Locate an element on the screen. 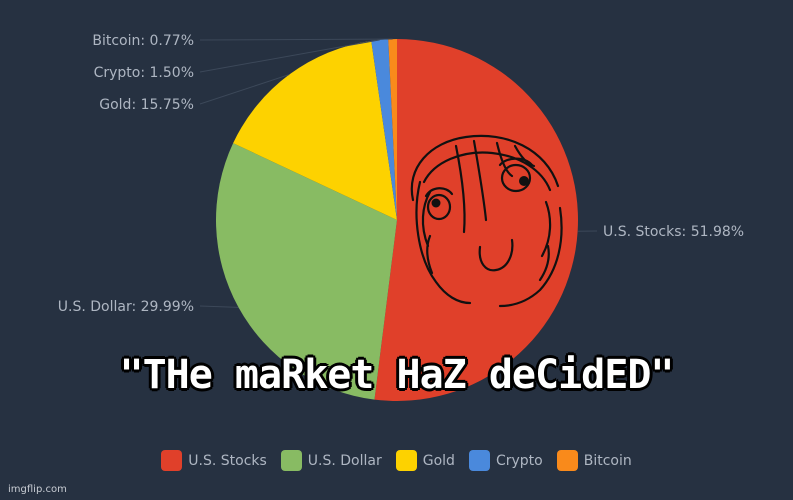  legend-label: U.S. Dollar is located at coordinates (344, 460).